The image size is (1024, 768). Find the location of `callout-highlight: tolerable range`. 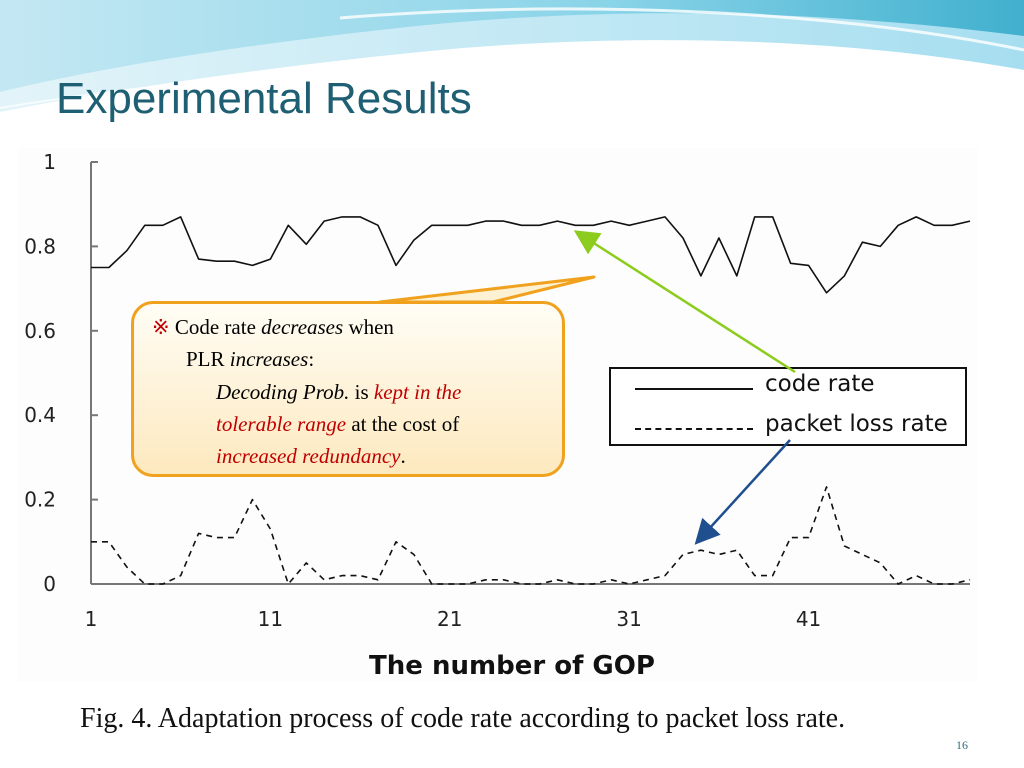

callout-highlight: tolerable range is located at coordinates (281, 424).